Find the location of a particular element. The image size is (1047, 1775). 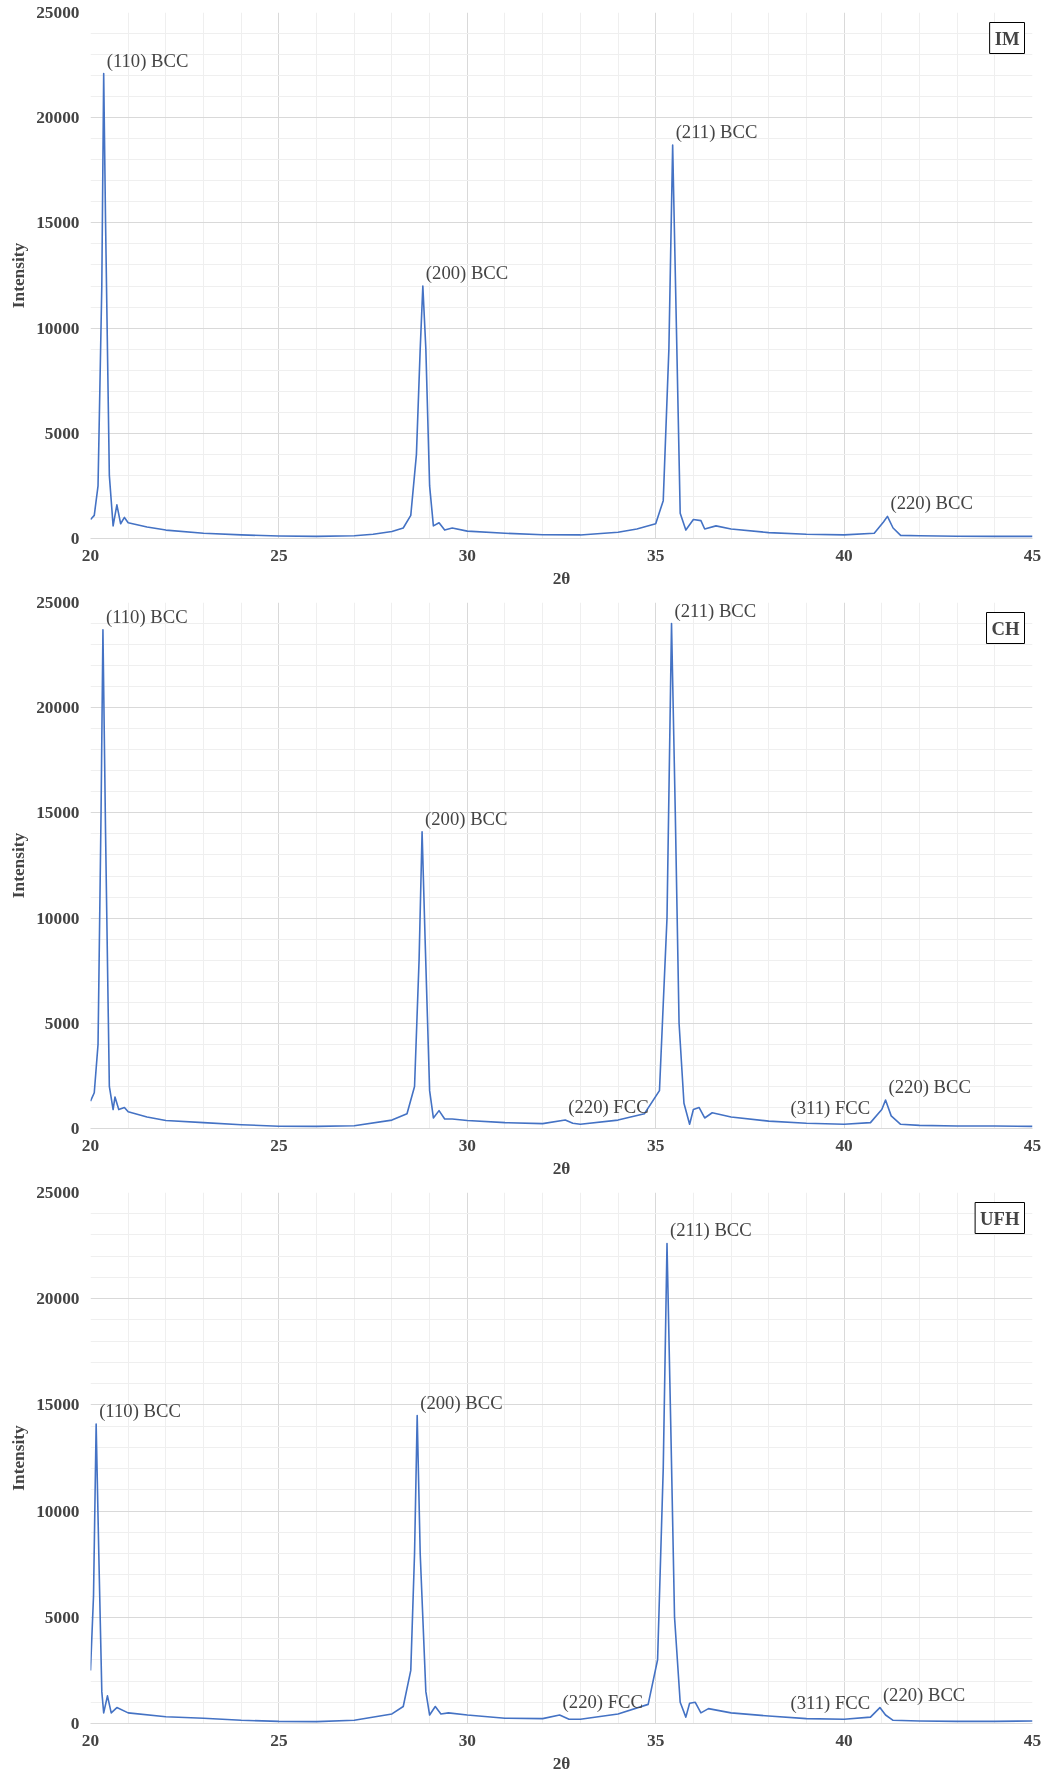

text: IM is located at coordinates (1007, 38).